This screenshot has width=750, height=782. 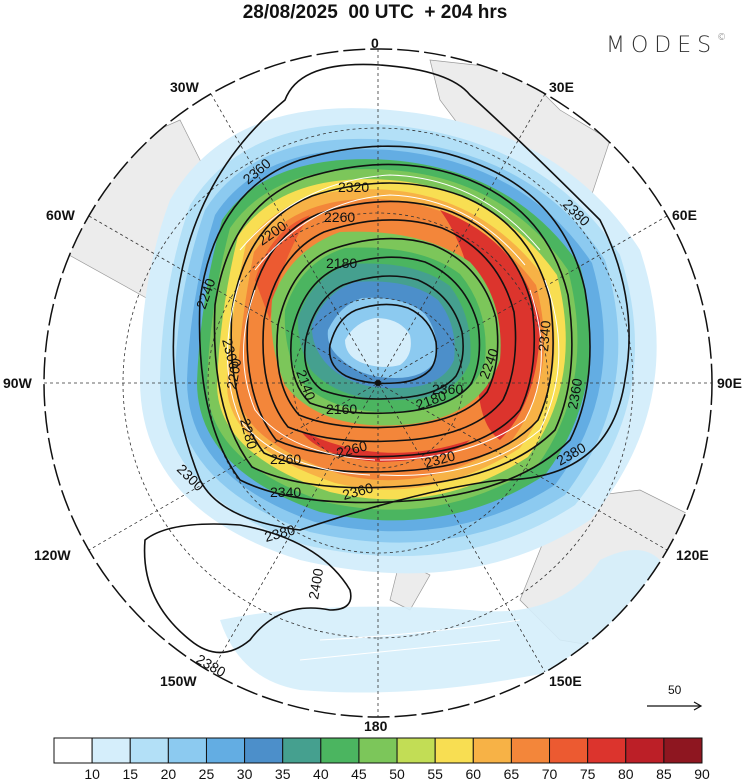 I want to click on brand-text: MODES, so click(x=662, y=45).